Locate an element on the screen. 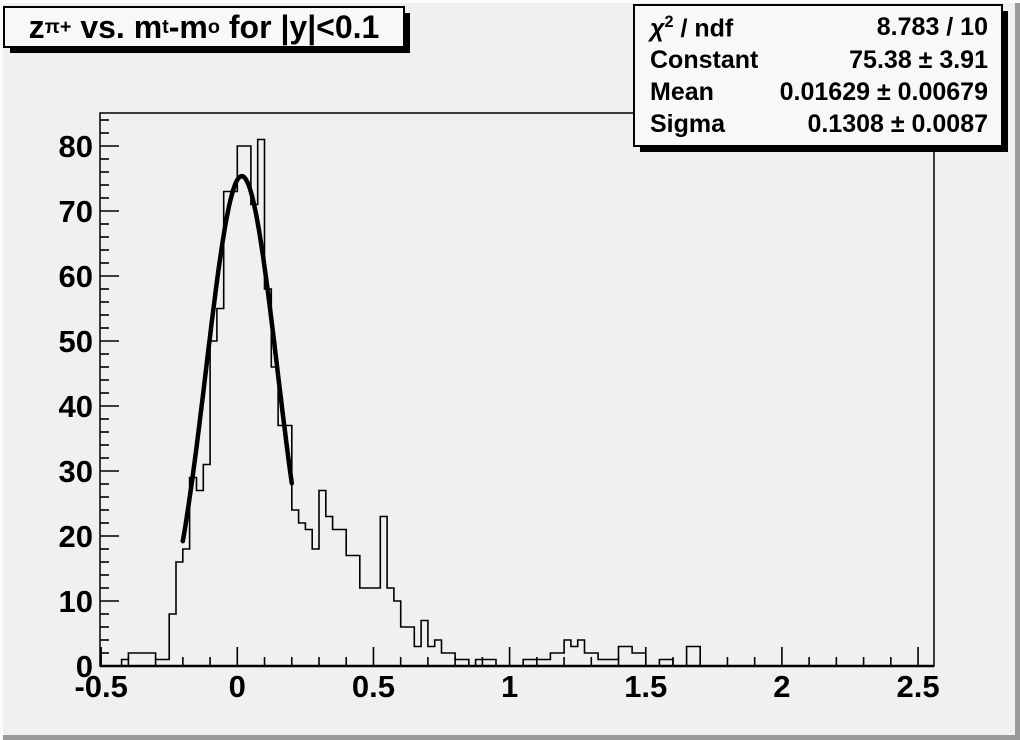  stats-row-mean: Mean 0.01629 ± 0.00679 is located at coordinates (818, 92).